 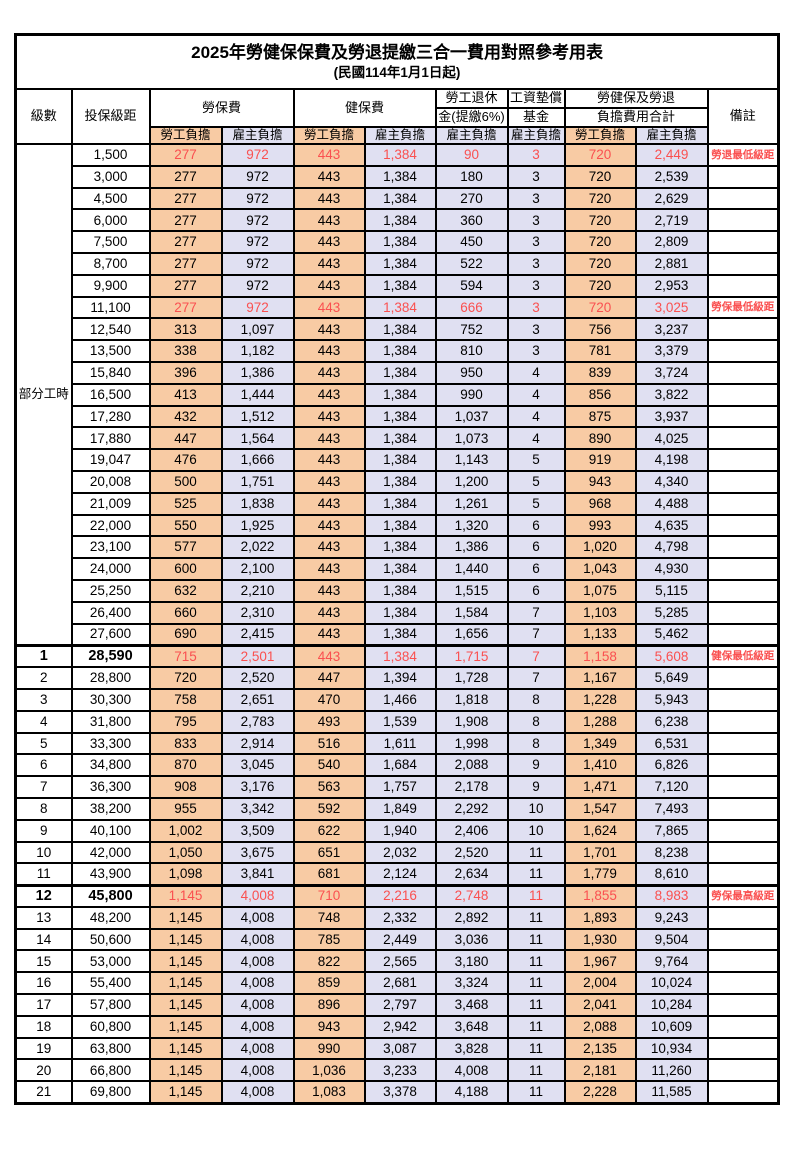 What do you see at coordinates (398, 547) in the screenshot?
I see `table-row: 23,100 577 2,022 443 1,384 1,386 6 1,020 4,798` at bounding box center [398, 547].